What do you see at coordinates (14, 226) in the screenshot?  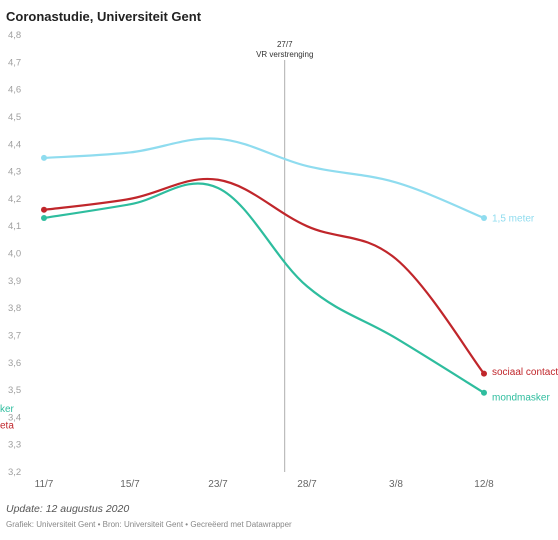 I see `y-tick-label: 4,1` at bounding box center [14, 226].